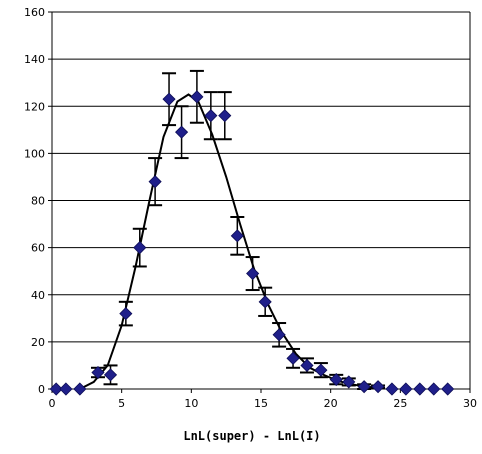 This screenshot has width=482, height=454. What do you see at coordinates (470, 403) in the screenshot?
I see `x-tick-label-30: 30` at bounding box center [470, 403].